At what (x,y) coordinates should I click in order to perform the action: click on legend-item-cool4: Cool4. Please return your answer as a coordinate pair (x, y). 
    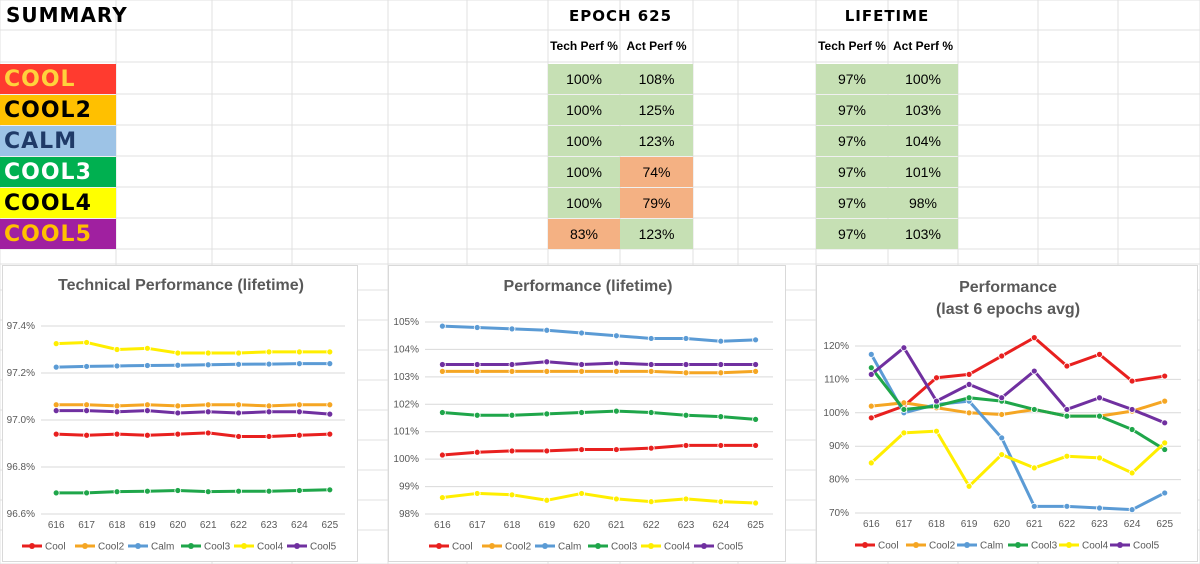
    Looking at the image, I should click on (1084, 546).